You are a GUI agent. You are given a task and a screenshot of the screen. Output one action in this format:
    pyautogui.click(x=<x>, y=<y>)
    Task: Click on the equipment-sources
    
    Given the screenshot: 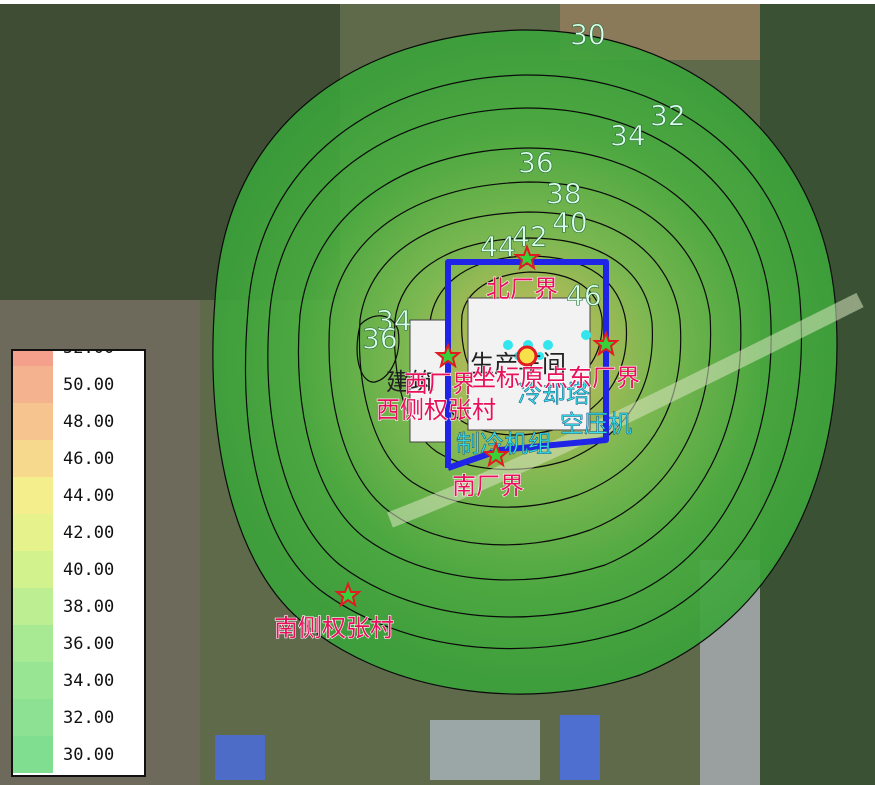 What is the action you would take?
    pyautogui.click(x=547, y=345)
    